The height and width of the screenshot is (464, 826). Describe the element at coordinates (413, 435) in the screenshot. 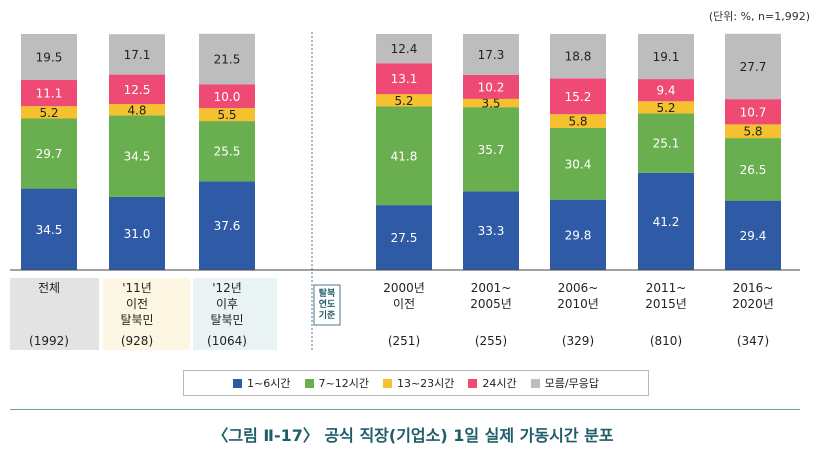

I see `figure-caption: 〈그림 Ⅱ-17〉 공식 직장(기업소) 1일 실제 가동시간 분포` at that location.